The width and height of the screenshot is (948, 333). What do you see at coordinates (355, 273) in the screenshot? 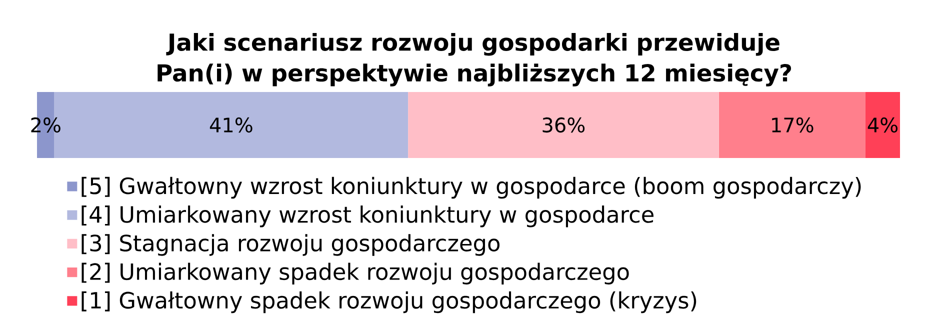
I see `legend-label: [2] Umiarkowany spadek rozwoju gospodarczego` at bounding box center [355, 273].